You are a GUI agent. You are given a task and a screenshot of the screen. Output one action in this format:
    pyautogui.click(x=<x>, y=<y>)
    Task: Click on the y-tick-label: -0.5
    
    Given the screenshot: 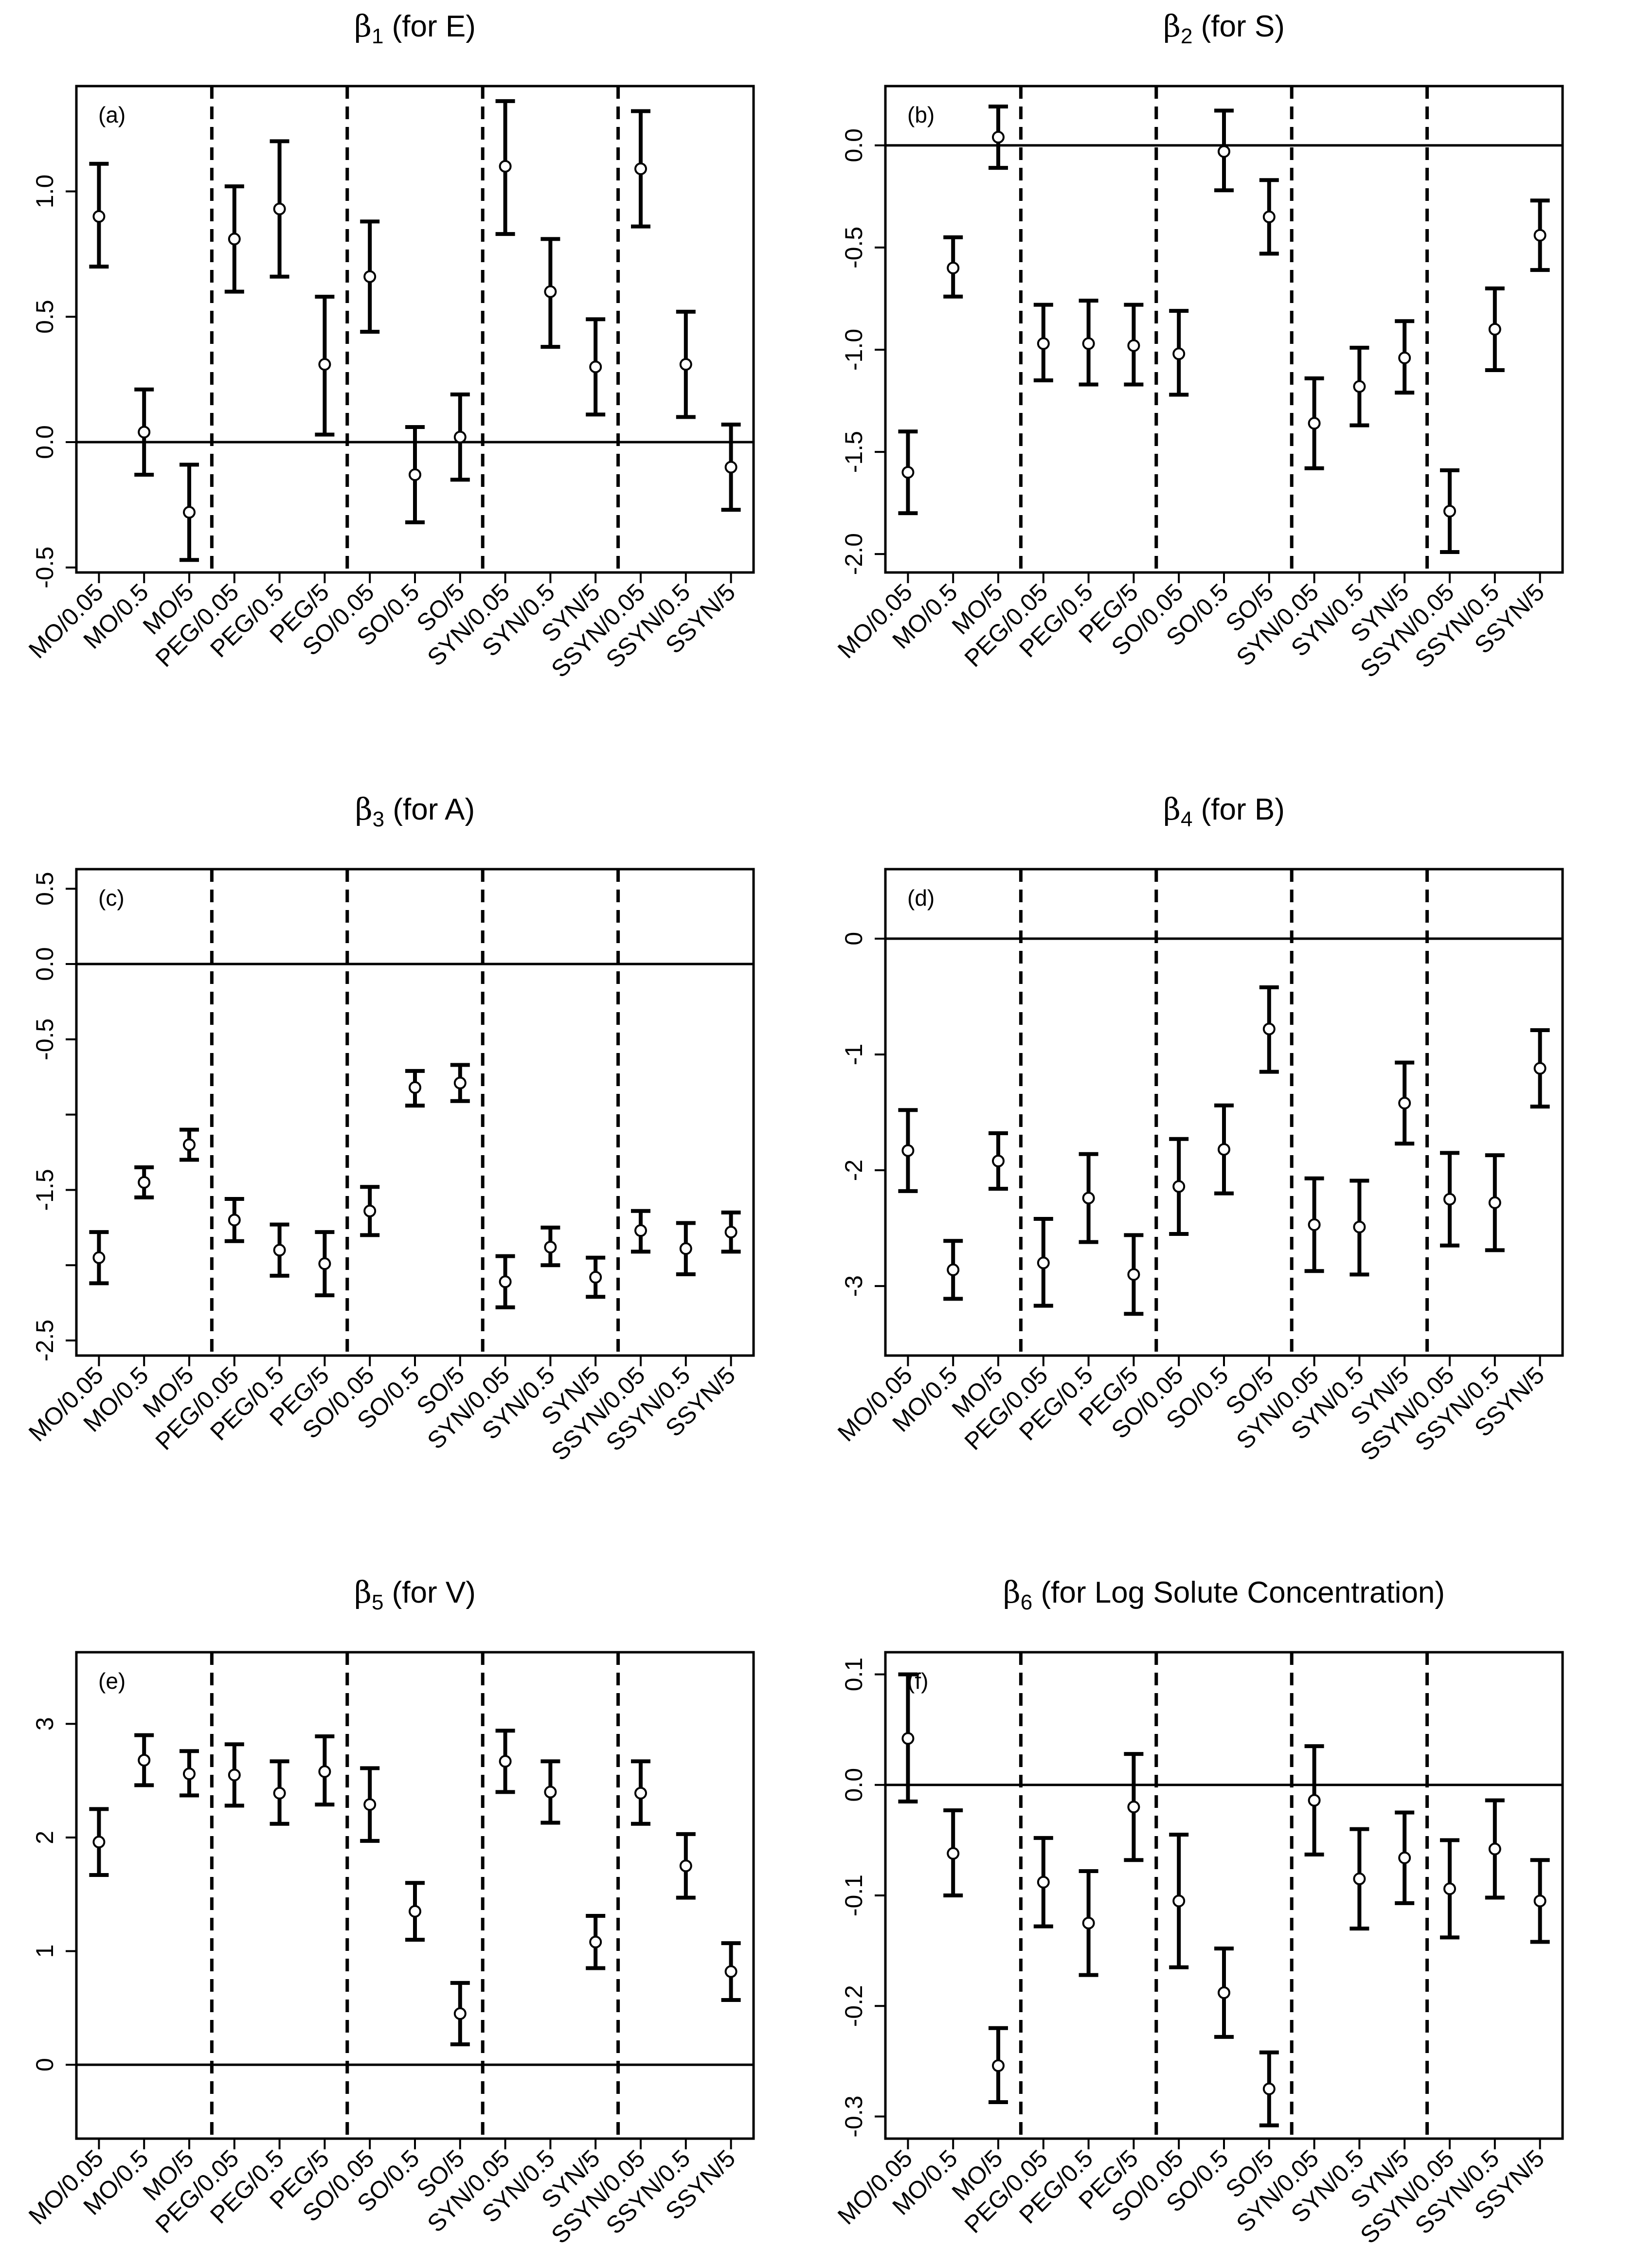 What is the action you would take?
    pyautogui.click(x=44, y=1039)
    